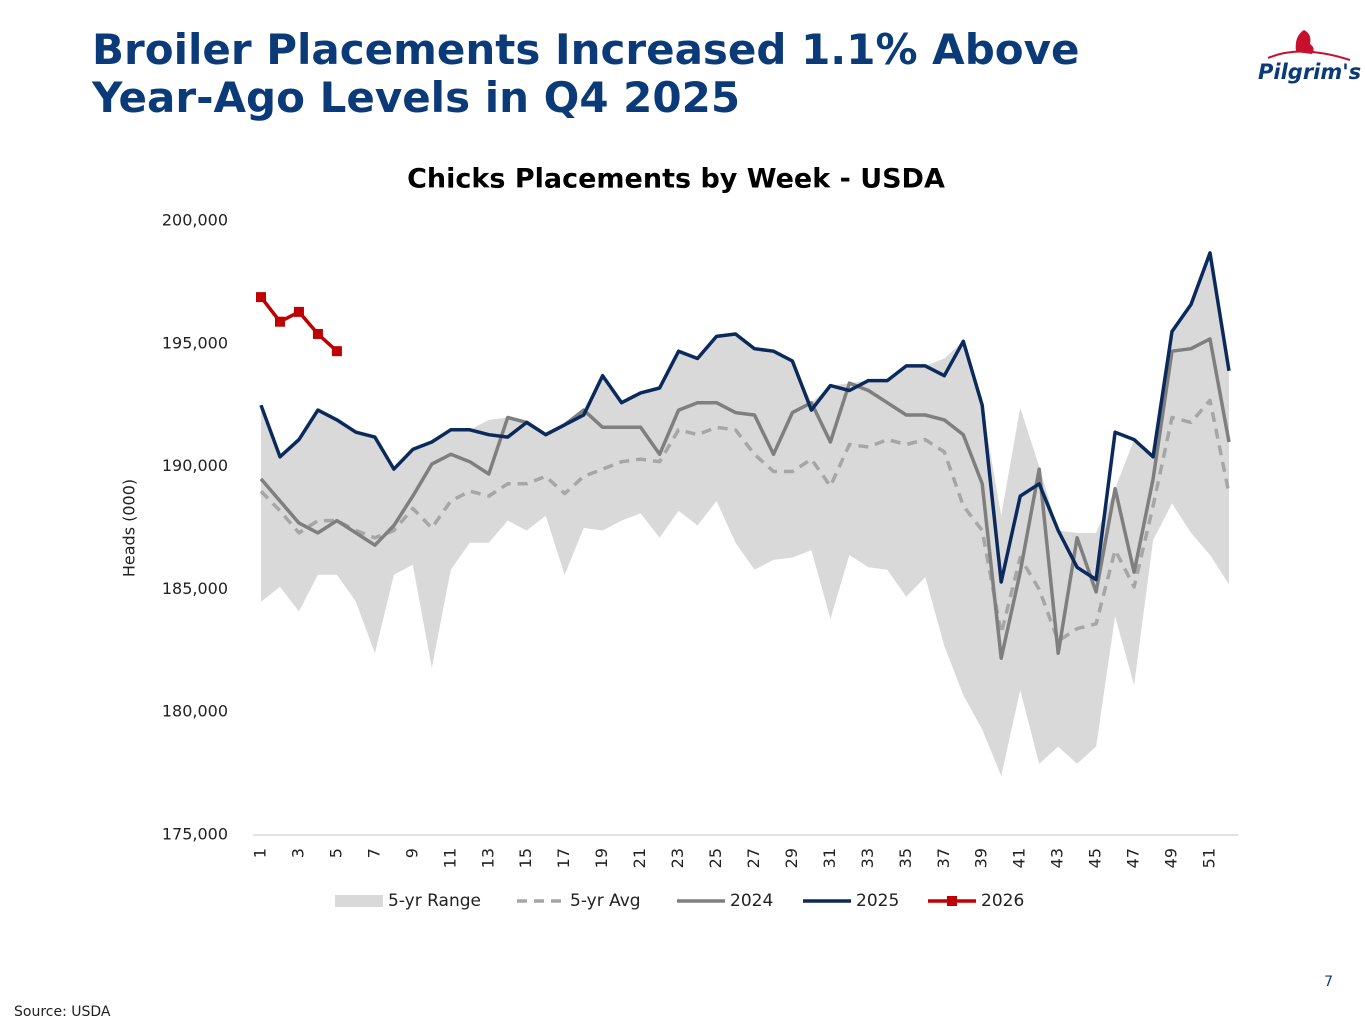 The width and height of the screenshot is (1365, 1024). What do you see at coordinates (195, 342) in the screenshot?
I see `y-tick-label: 195,000` at bounding box center [195, 342].